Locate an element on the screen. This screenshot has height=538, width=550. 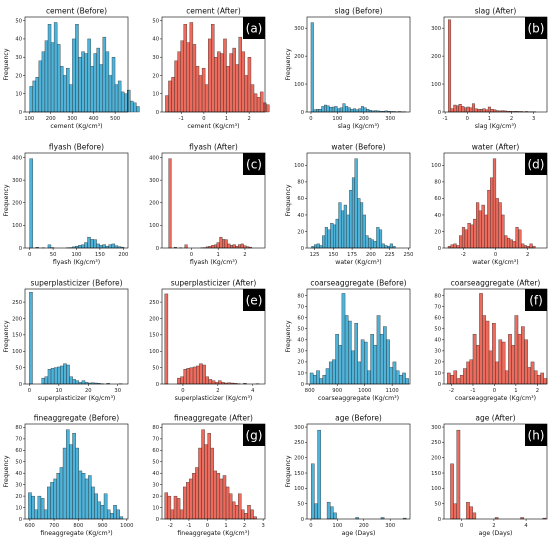
x-tick-label: 600 is located at coordinates (30, 526).